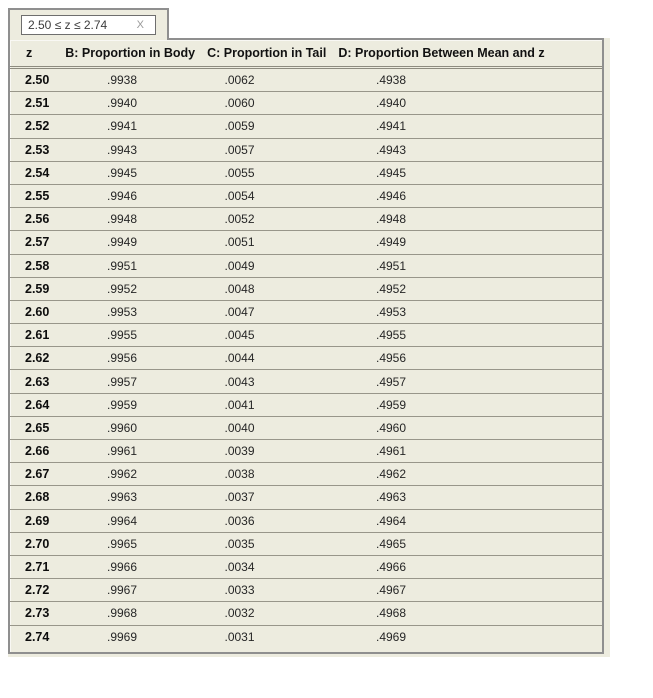 The height and width of the screenshot is (698, 653). I want to click on table-row: 2.54 .9945 .0055 .4945, so click(306, 173).